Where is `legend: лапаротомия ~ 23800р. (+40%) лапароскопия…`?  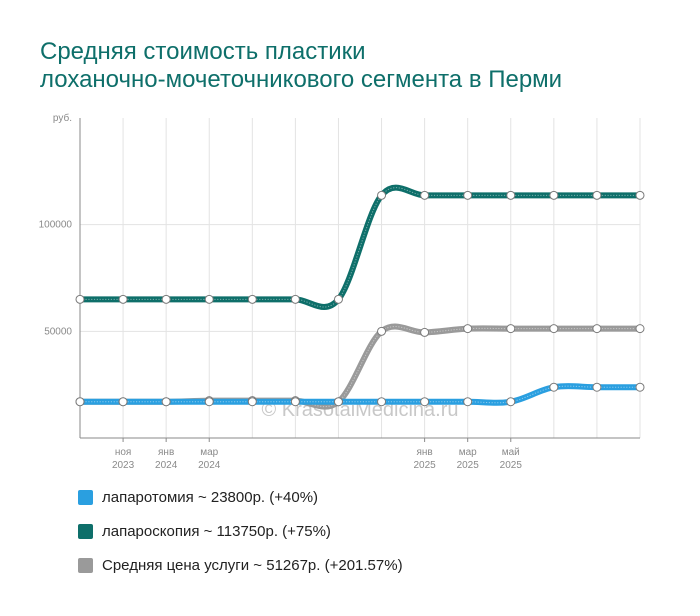 legend: лапаротомия ~ 23800р. (+40%) лапароскопия… is located at coordinates (240, 539).